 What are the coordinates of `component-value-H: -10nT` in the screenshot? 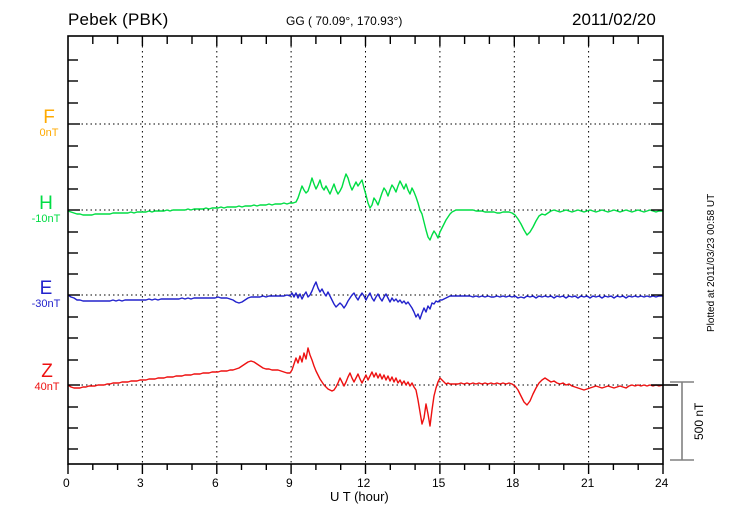 It's located at (46, 219).